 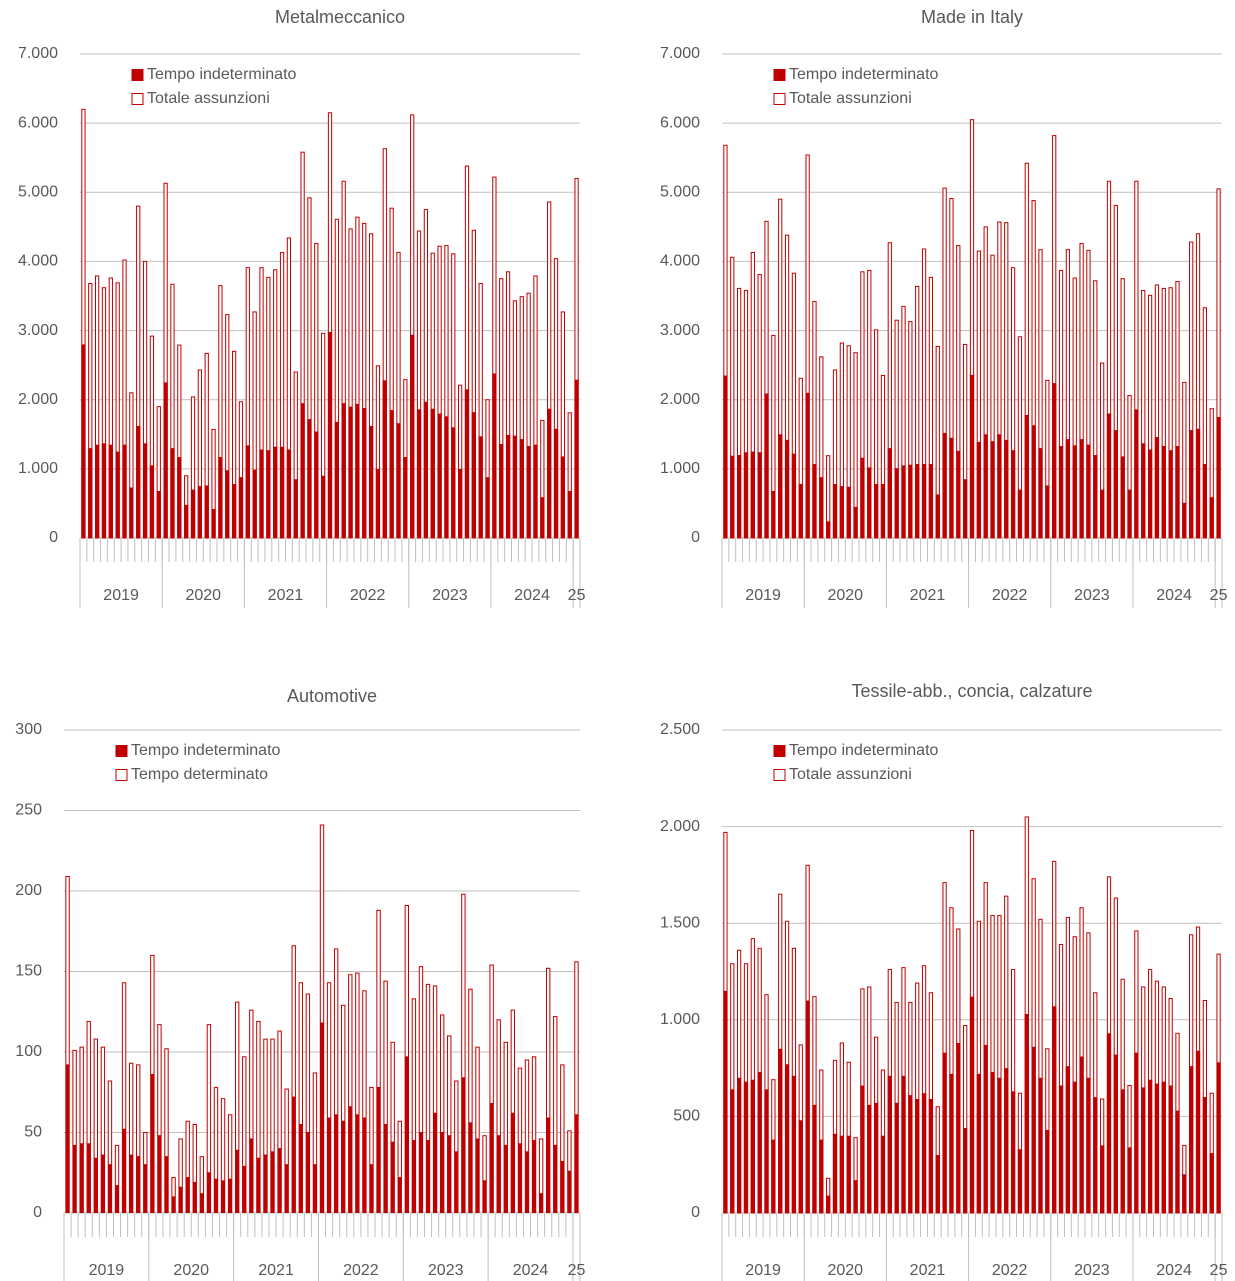 What do you see at coordinates (28, 890) in the screenshot?
I see `y-tick-label: 200` at bounding box center [28, 890].